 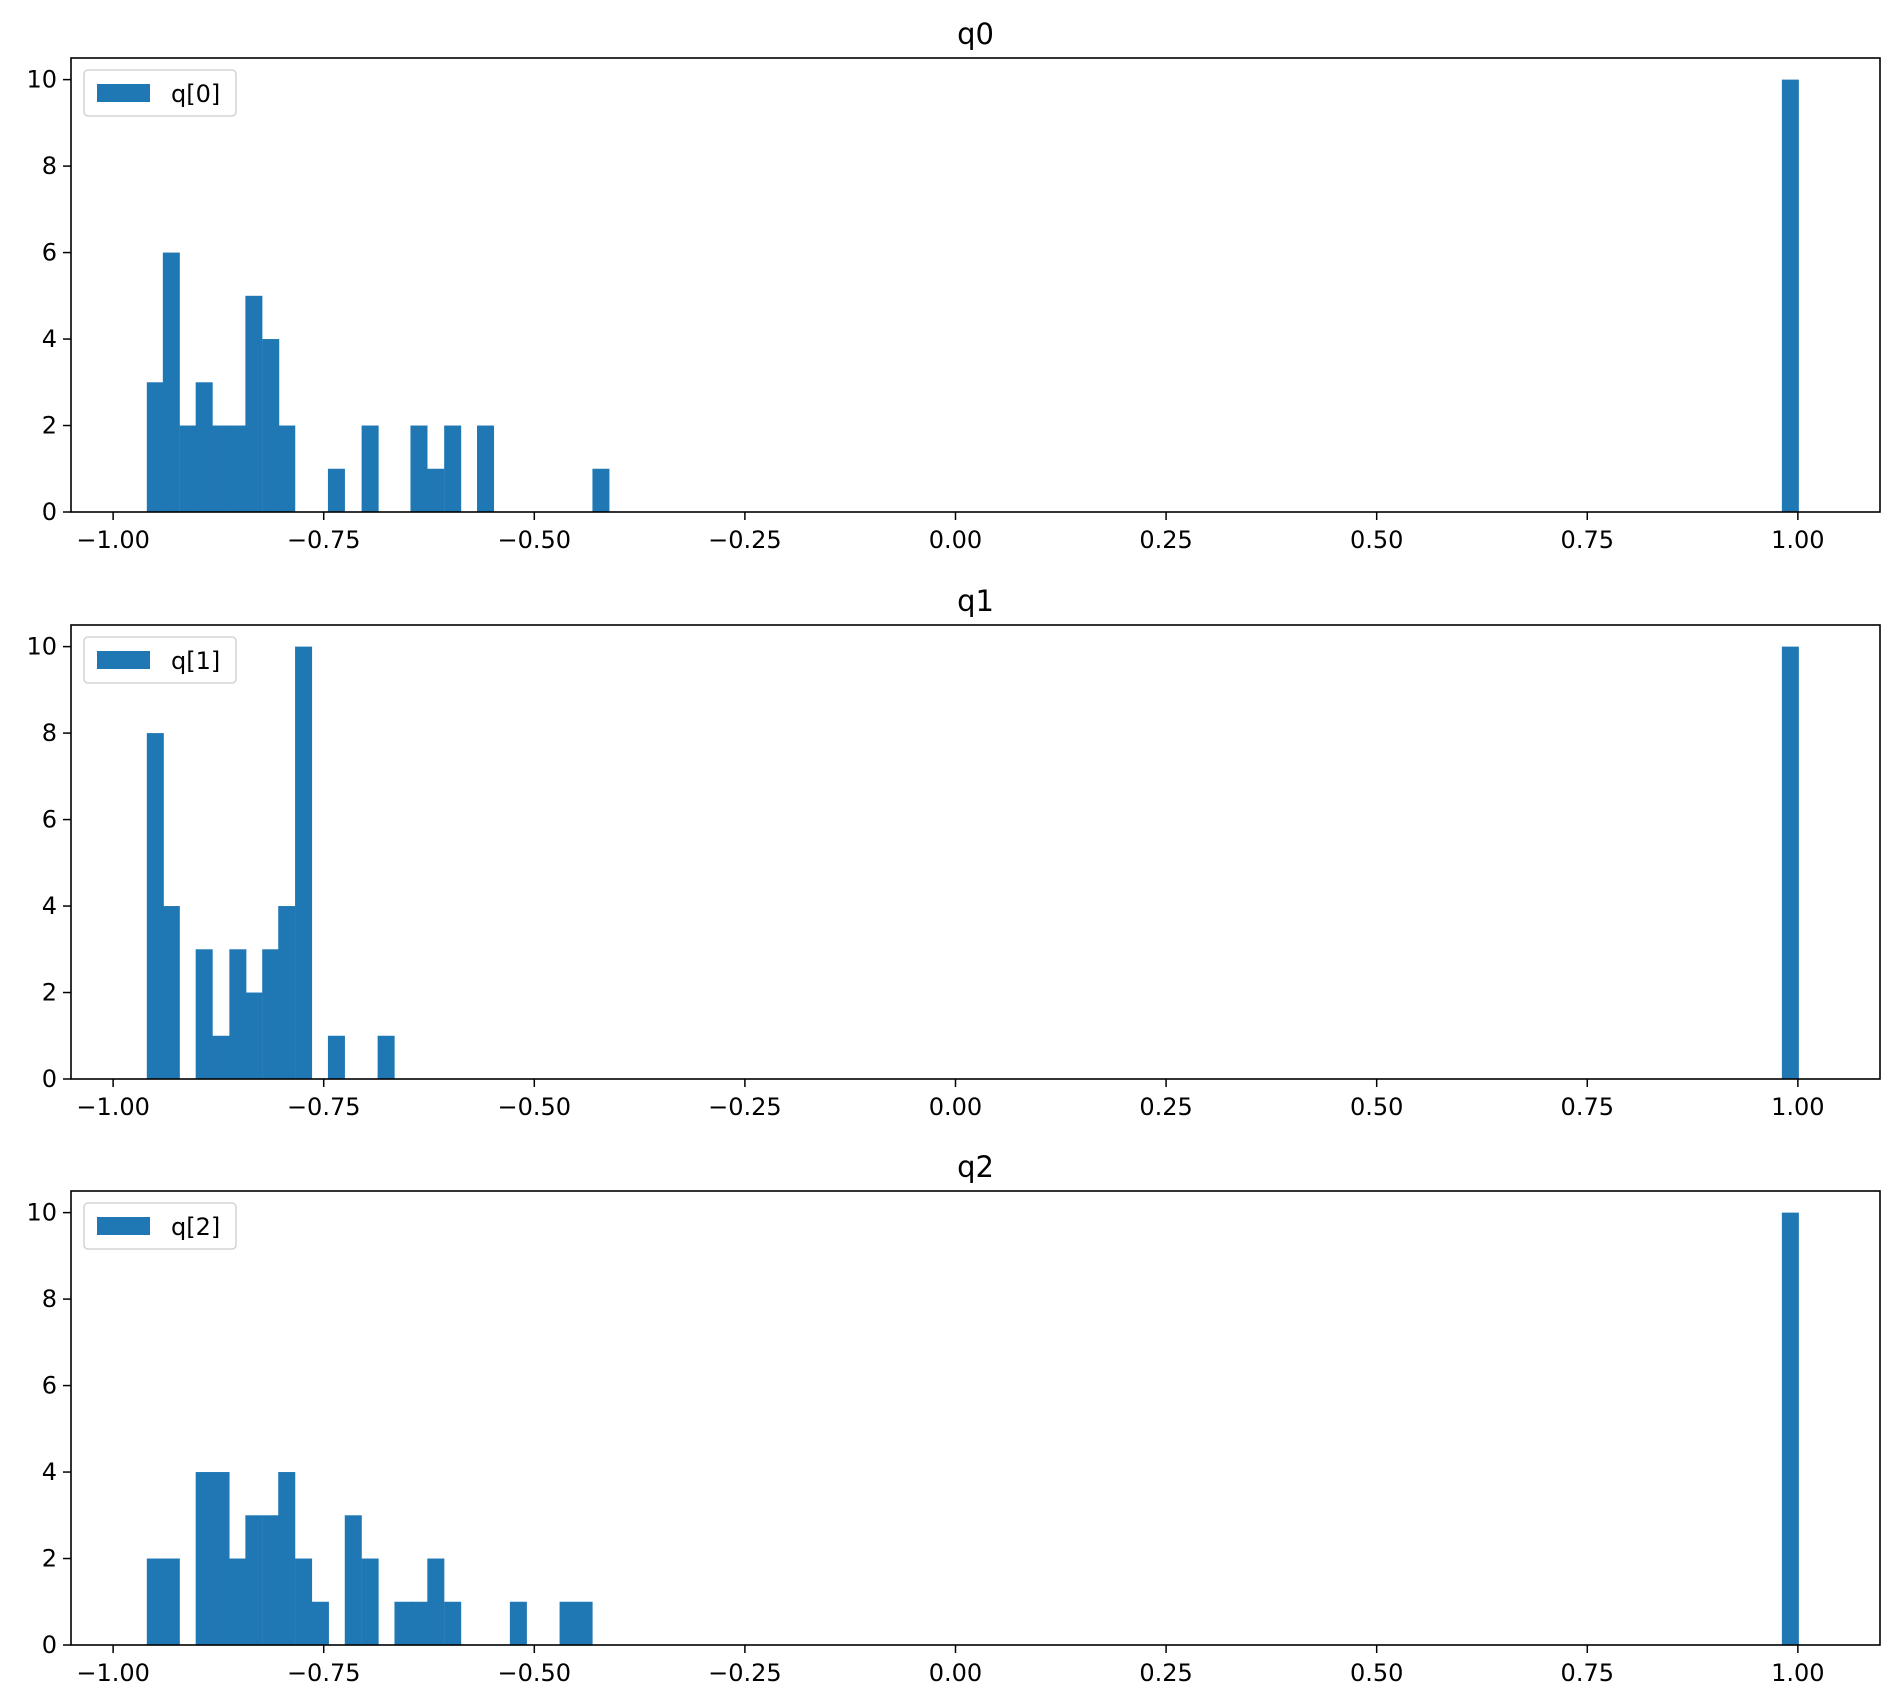 I want to click on legend: q[2], so click(x=160, y=1226).